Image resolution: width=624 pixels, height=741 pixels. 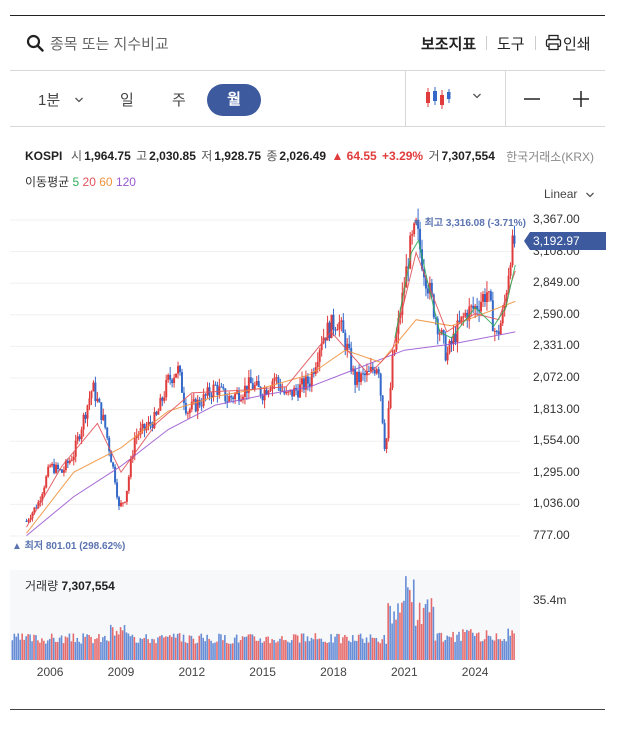 I want to click on toolbar-divider-line, so click(x=307, y=70).